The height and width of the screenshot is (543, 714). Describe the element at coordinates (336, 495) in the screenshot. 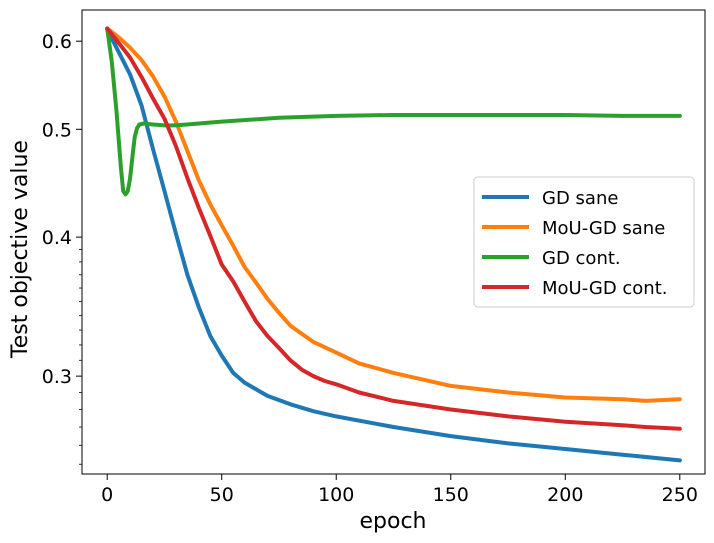

I see `x-tick-label: 100` at that location.